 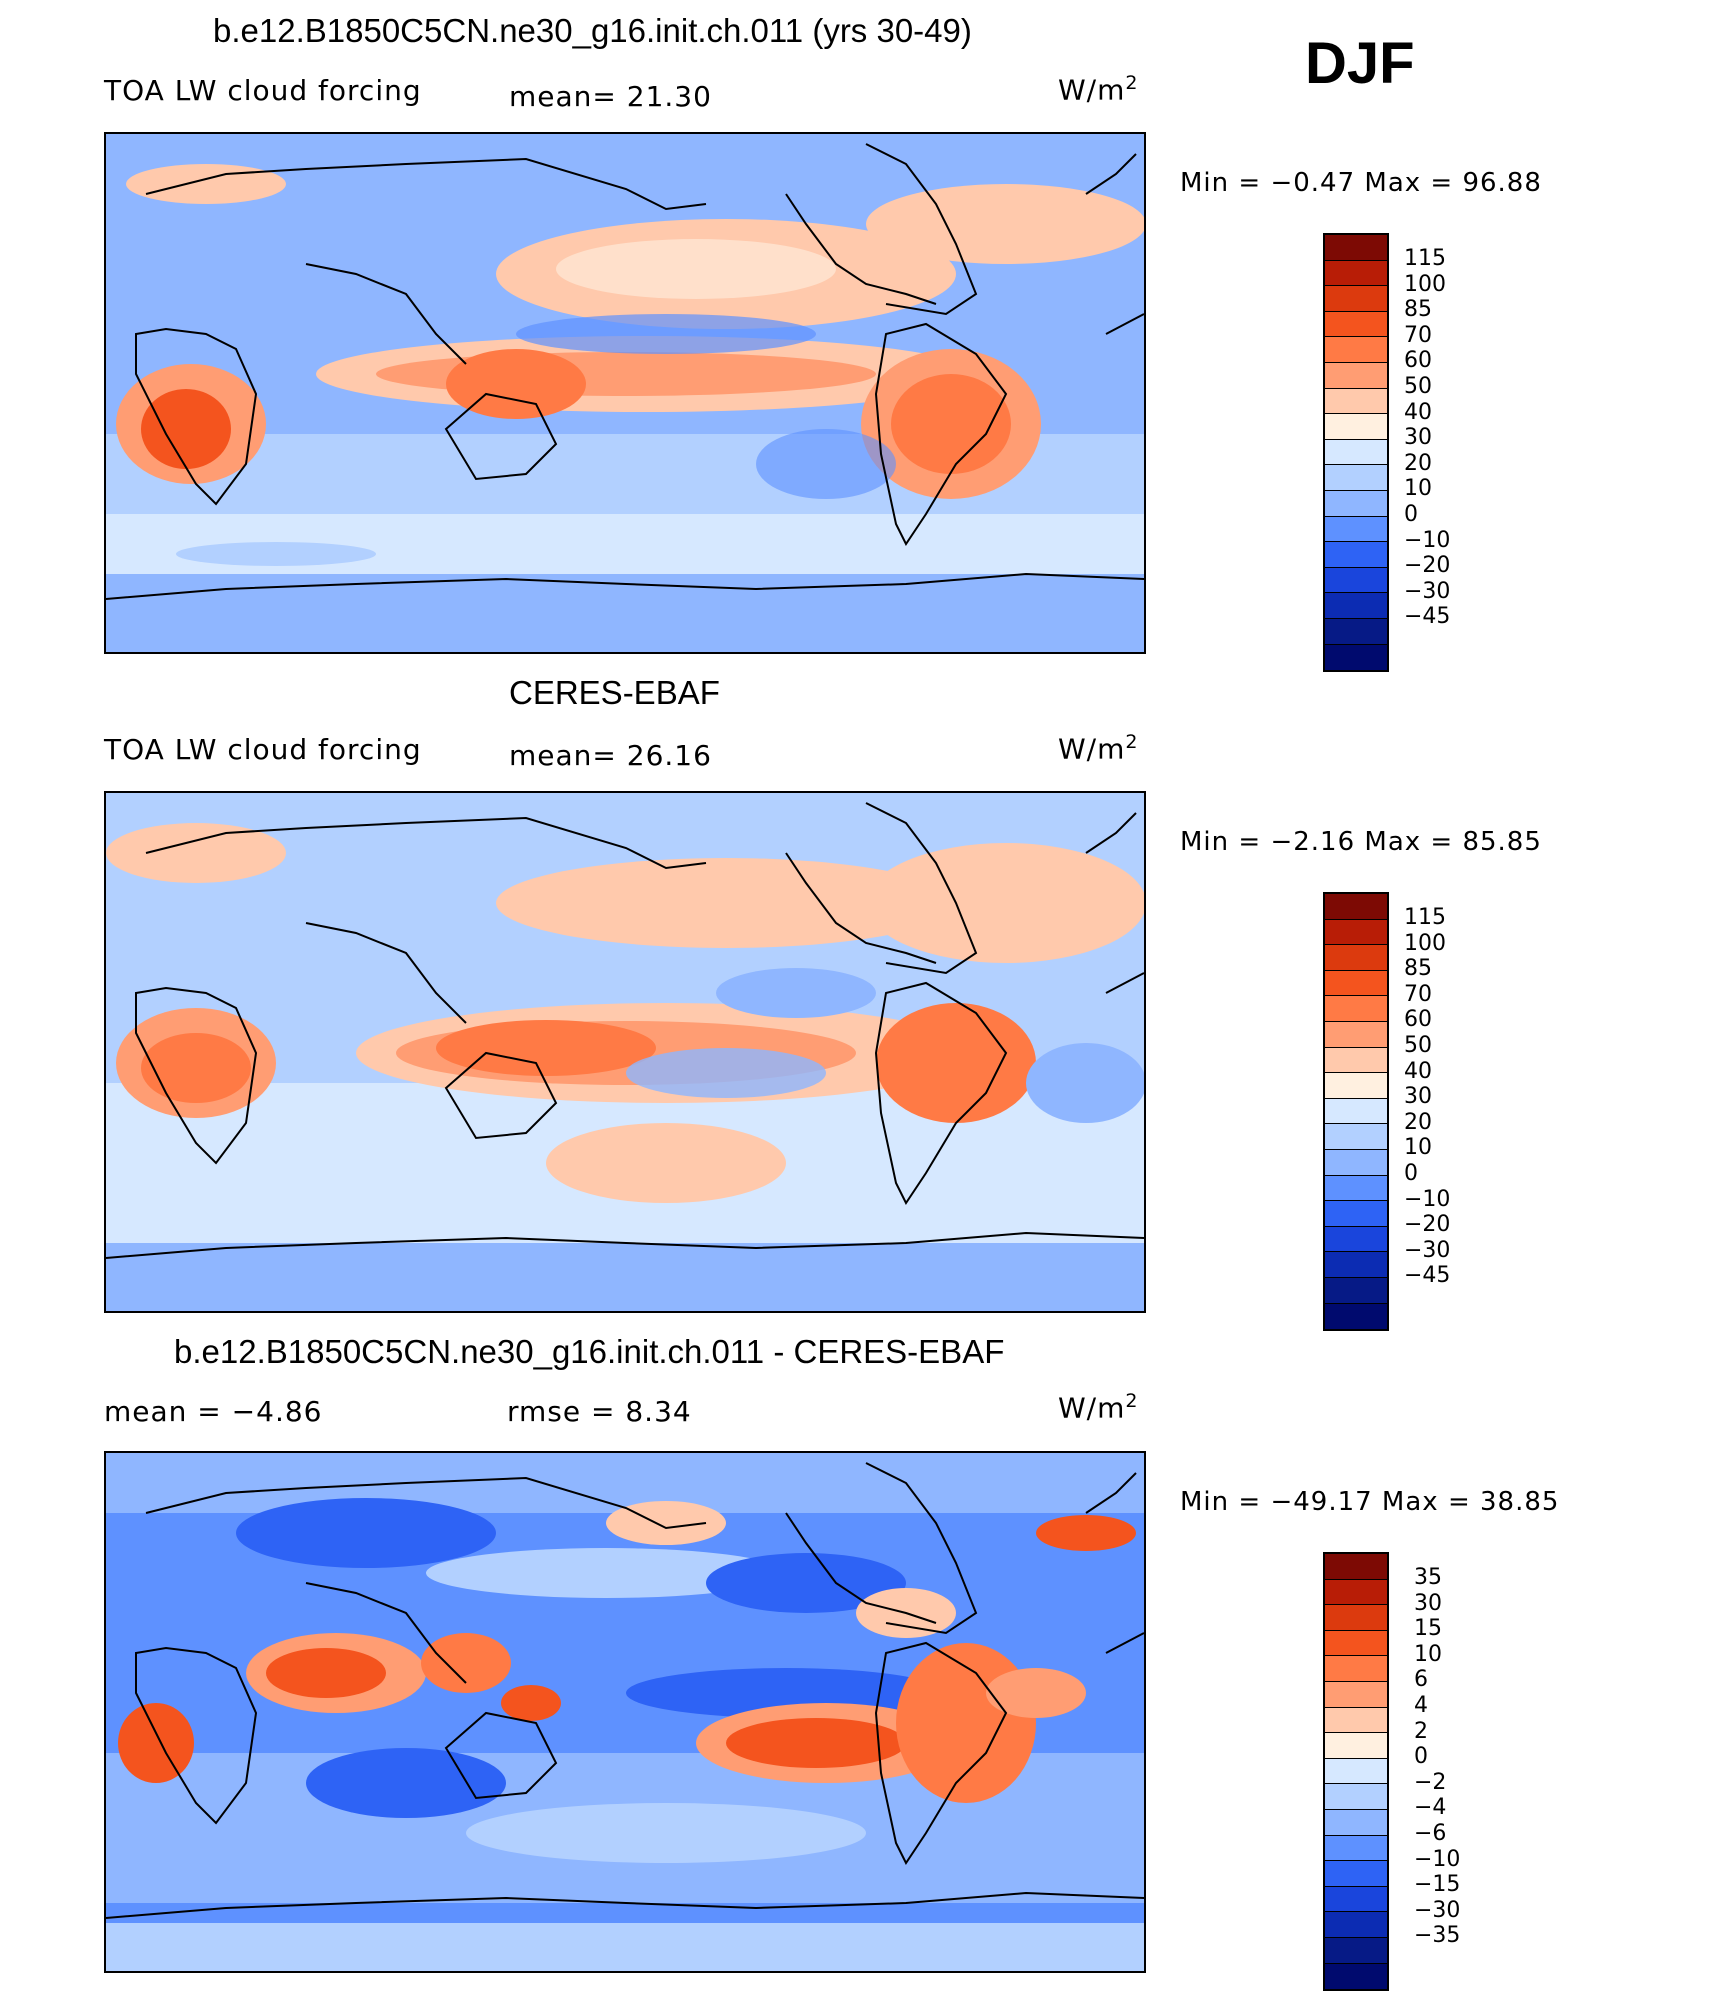 I want to click on colorbar-tick-label: 6, so click(x=1421, y=1680).